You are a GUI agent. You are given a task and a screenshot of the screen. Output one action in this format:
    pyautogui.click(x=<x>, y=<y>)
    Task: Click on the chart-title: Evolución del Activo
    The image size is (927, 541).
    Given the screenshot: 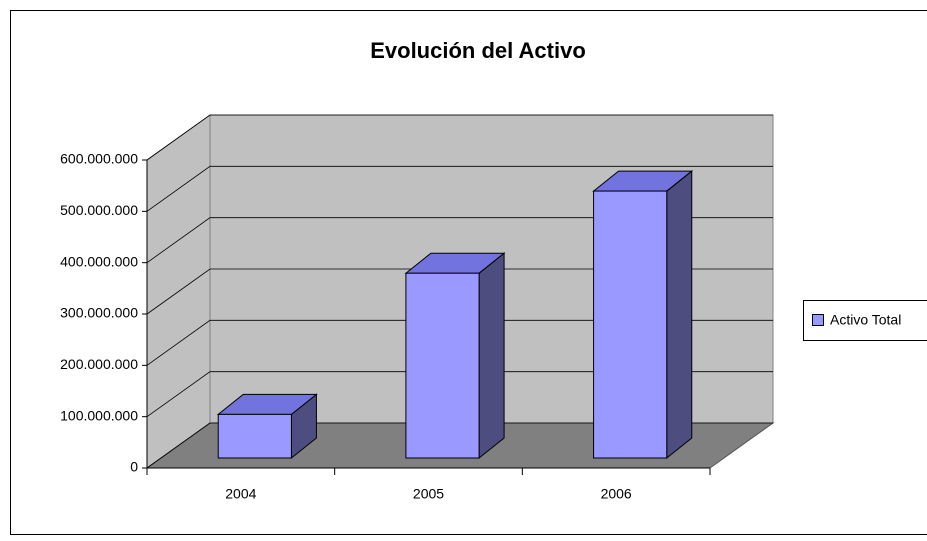 What is the action you would take?
    pyautogui.click(x=478, y=50)
    